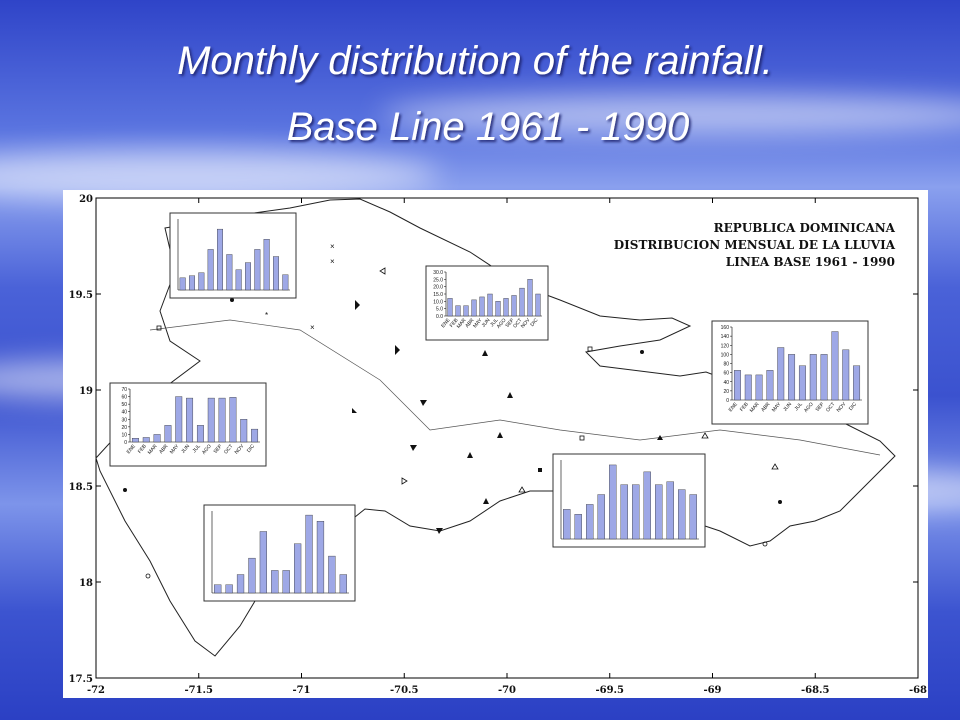 This screenshot has height=720, width=960. I want to click on inset-y-tick-label: 20, so click(726, 392).